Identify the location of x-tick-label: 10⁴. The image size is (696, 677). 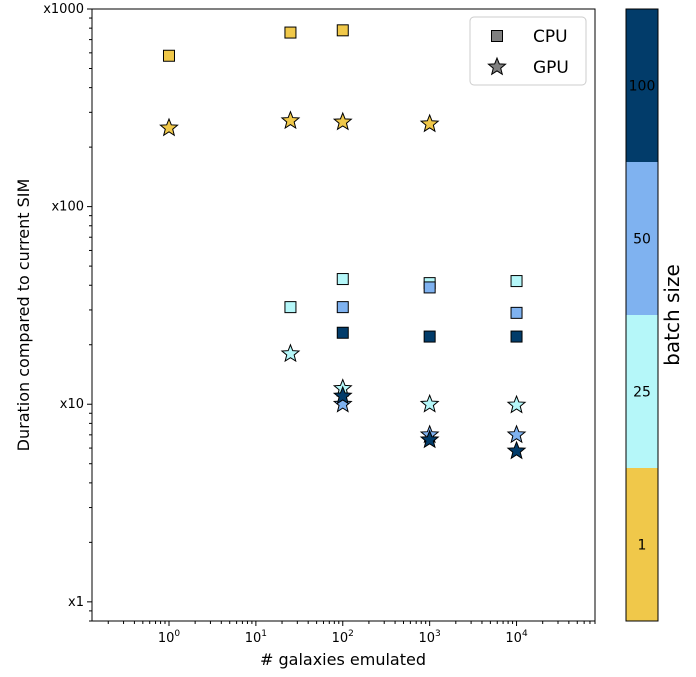
(516, 637).